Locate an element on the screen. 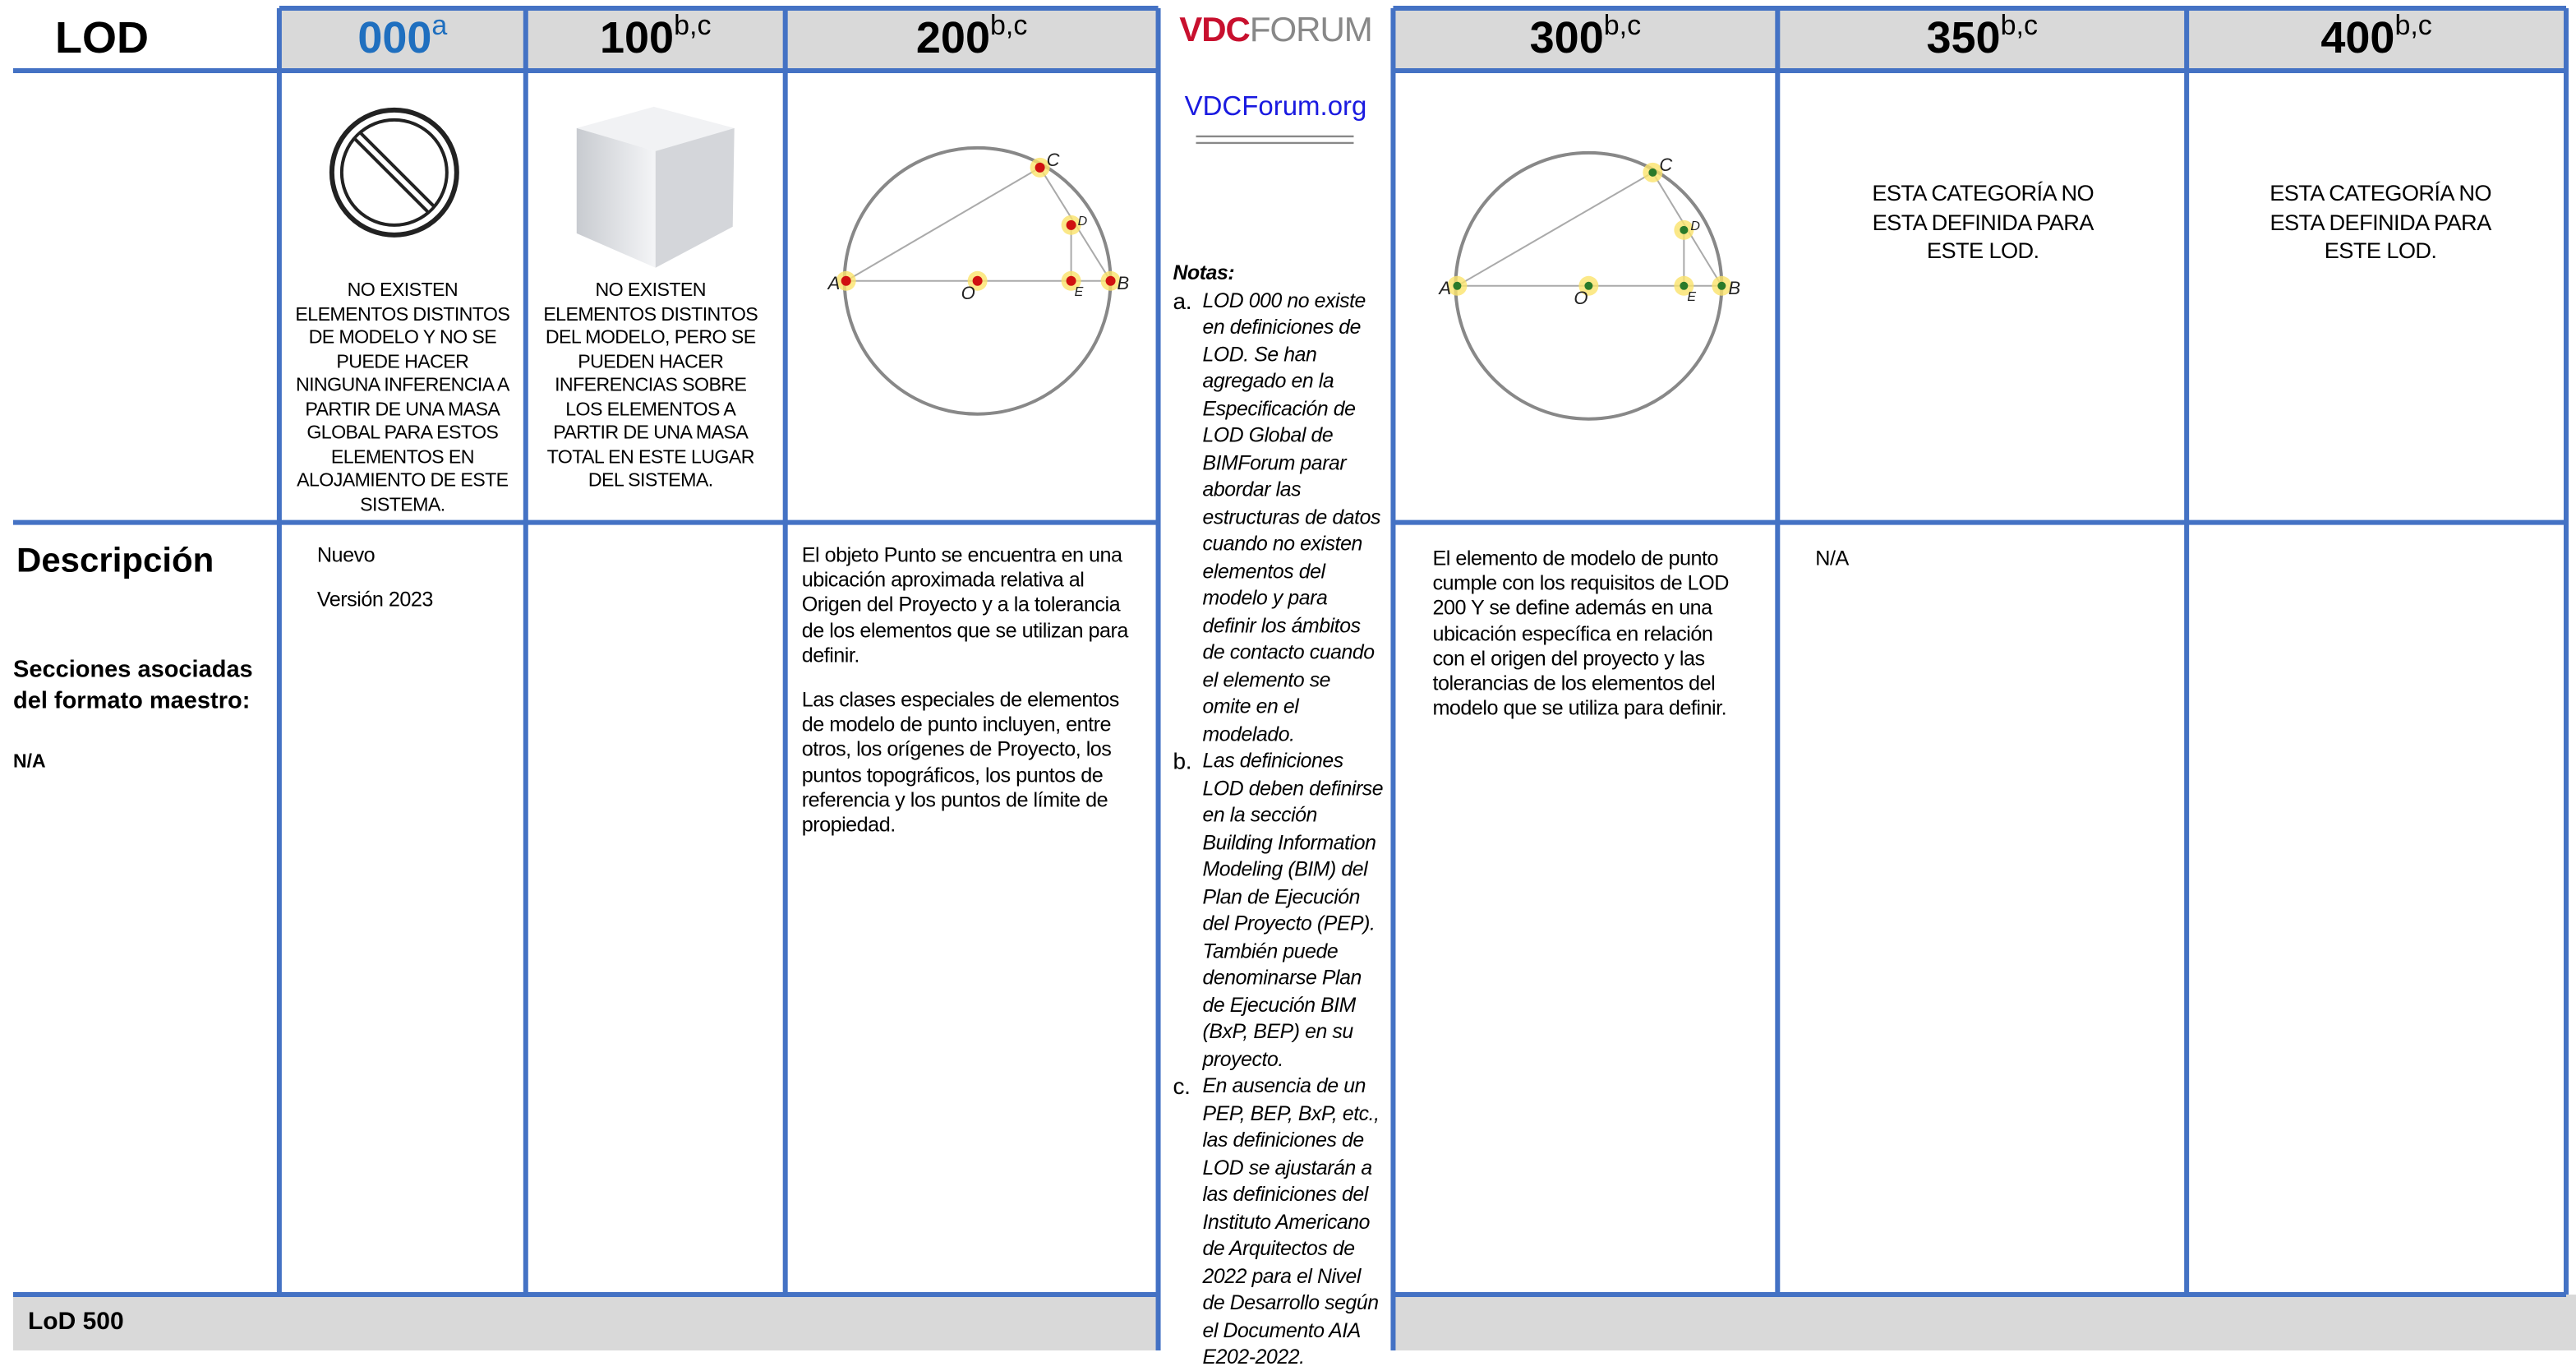  description-cell: Nuevo Versión 2023 is located at coordinates (415, 589).